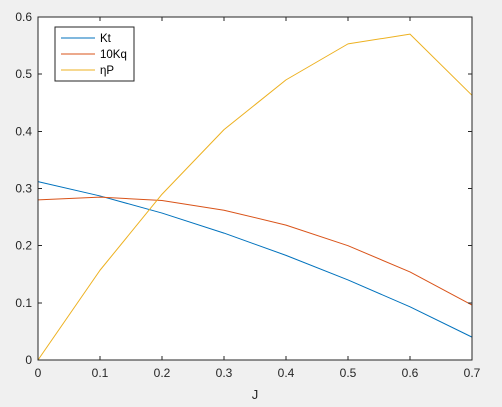 The height and width of the screenshot is (407, 502). Describe the element at coordinates (255, 394) in the screenshot. I see `x-axis-label: J` at that location.